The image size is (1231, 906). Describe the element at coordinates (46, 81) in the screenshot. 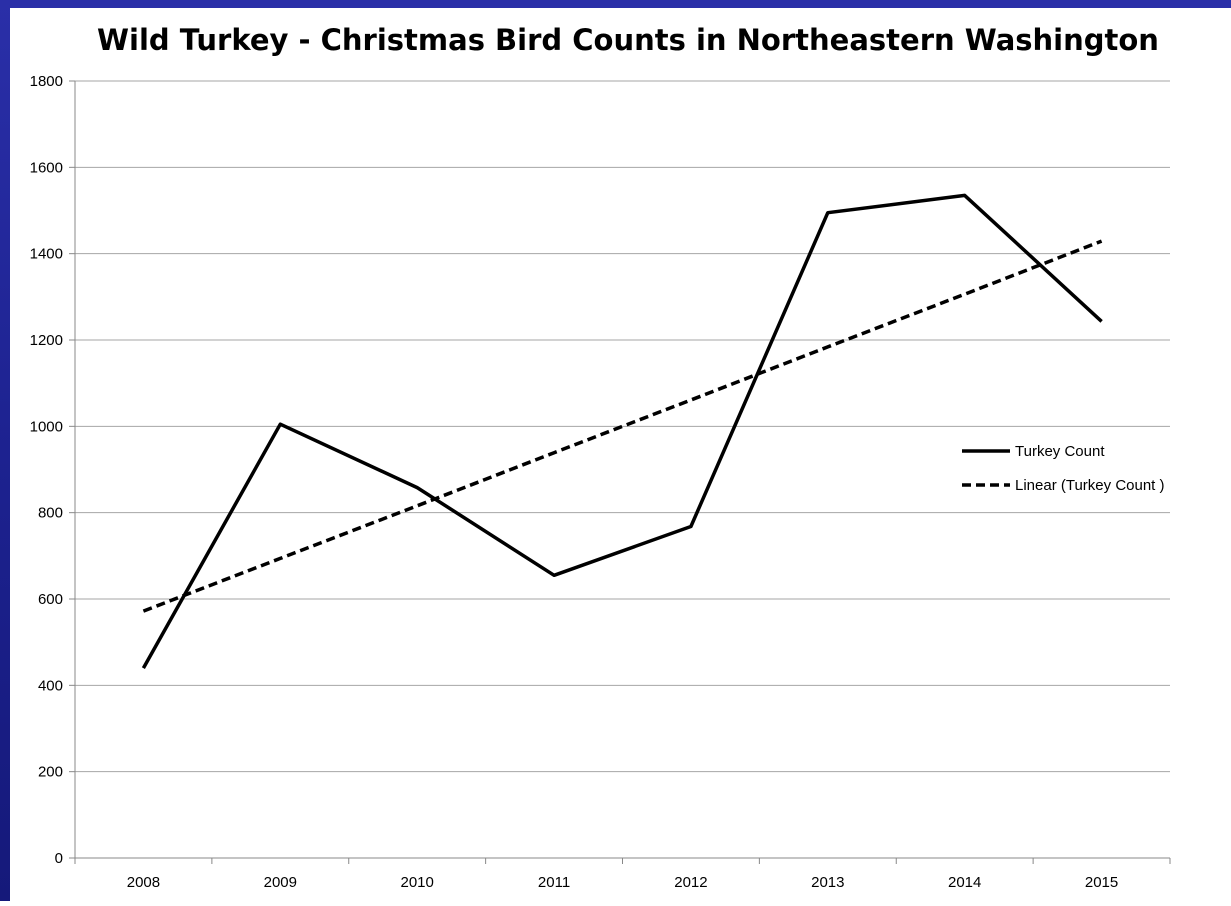

I see `y-tick-label: 1800` at that location.